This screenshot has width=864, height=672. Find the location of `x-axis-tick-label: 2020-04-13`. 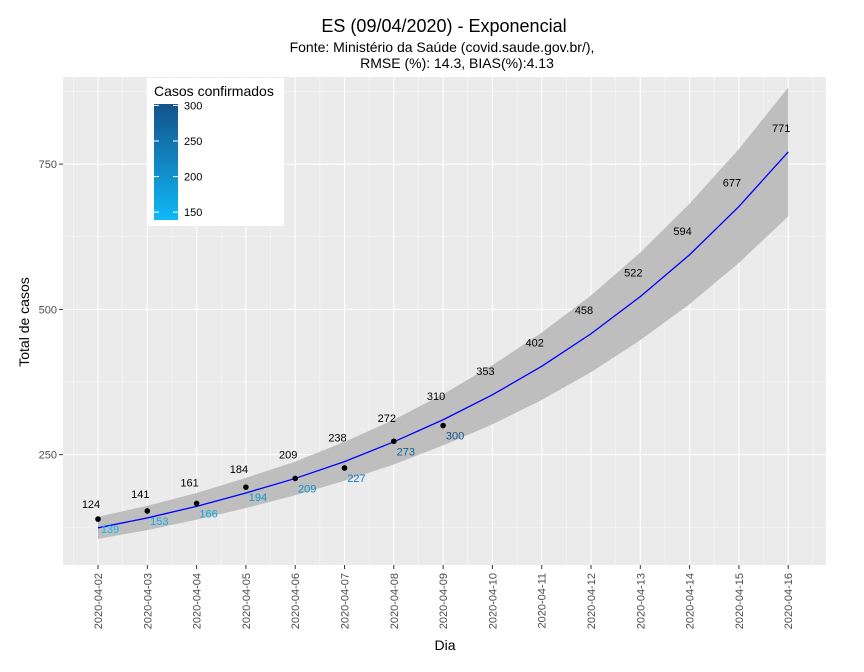

x-axis-tick-label: 2020-04-13 is located at coordinates (641, 601).